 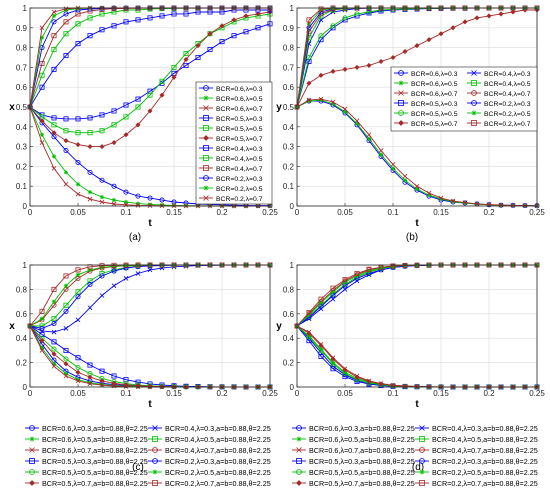 I want to click on y-tick-label: 0.9, so click(x=22, y=28).